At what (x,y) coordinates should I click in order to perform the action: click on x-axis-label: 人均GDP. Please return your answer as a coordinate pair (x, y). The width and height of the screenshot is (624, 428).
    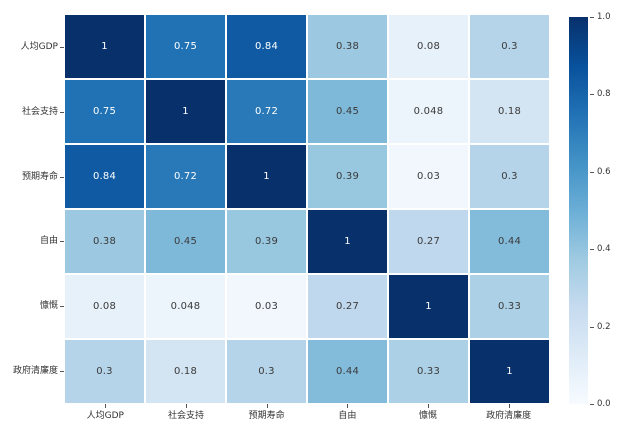
    Looking at the image, I should click on (105, 416).